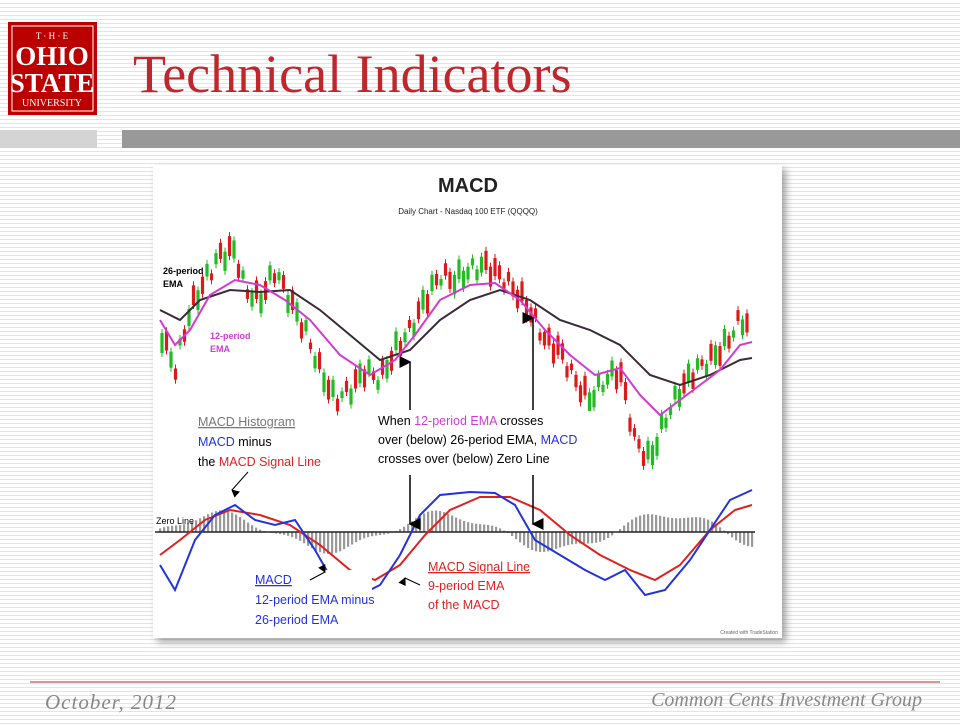  Describe the element at coordinates (459, 440) in the screenshot. I see `text-part: over (below) 26-period EMA,` at that location.